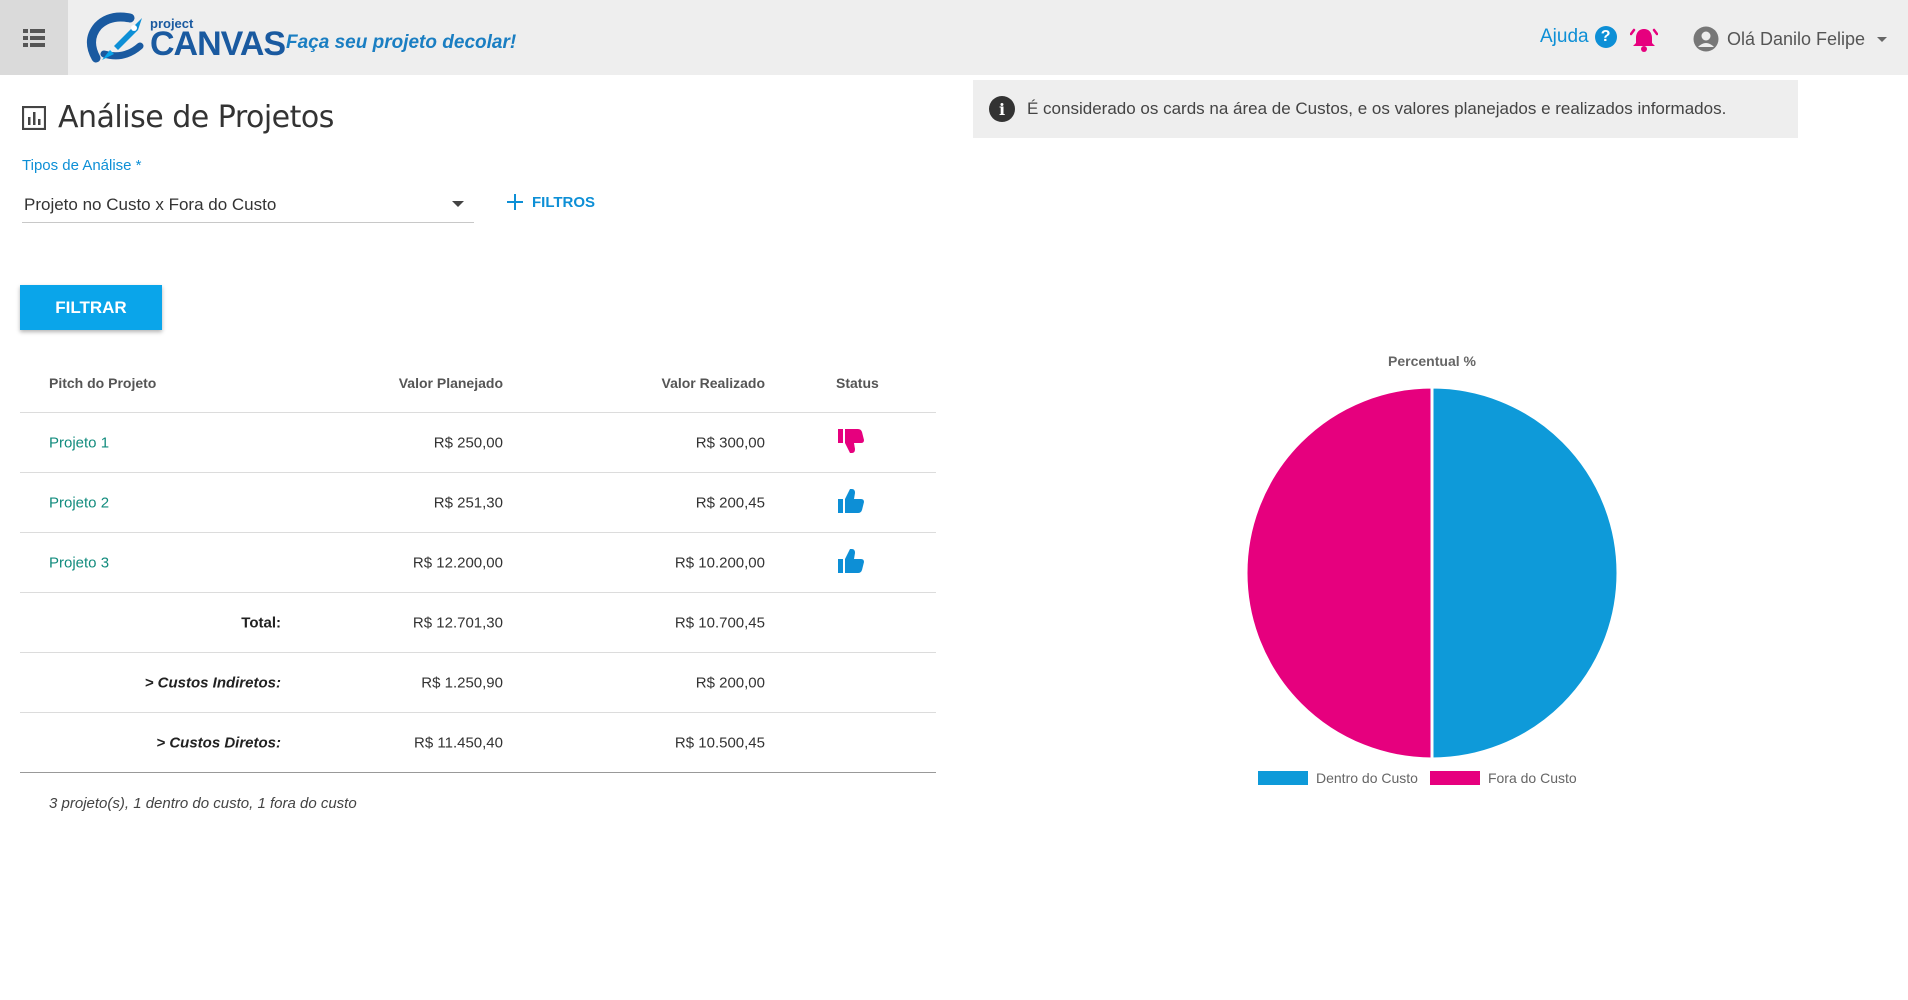 This screenshot has width=1908, height=1000. I want to click on column-header-realized: Valor Realizado, so click(713, 382).